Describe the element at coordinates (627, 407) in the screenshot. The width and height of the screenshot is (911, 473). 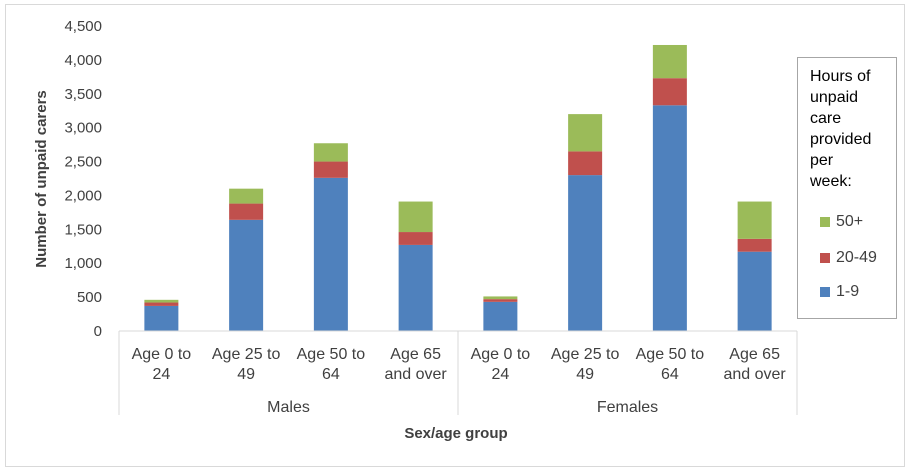
I see `group-label: Females` at that location.